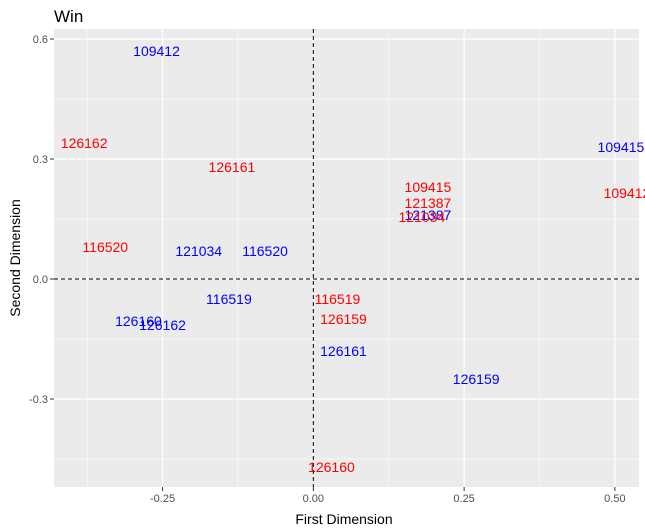 Image resolution: width=645 pixels, height=531 pixels. What do you see at coordinates (15, 258) in the screenshot?
I see `y-axis-label: Second Dimension` at bounding box center [15, 258].